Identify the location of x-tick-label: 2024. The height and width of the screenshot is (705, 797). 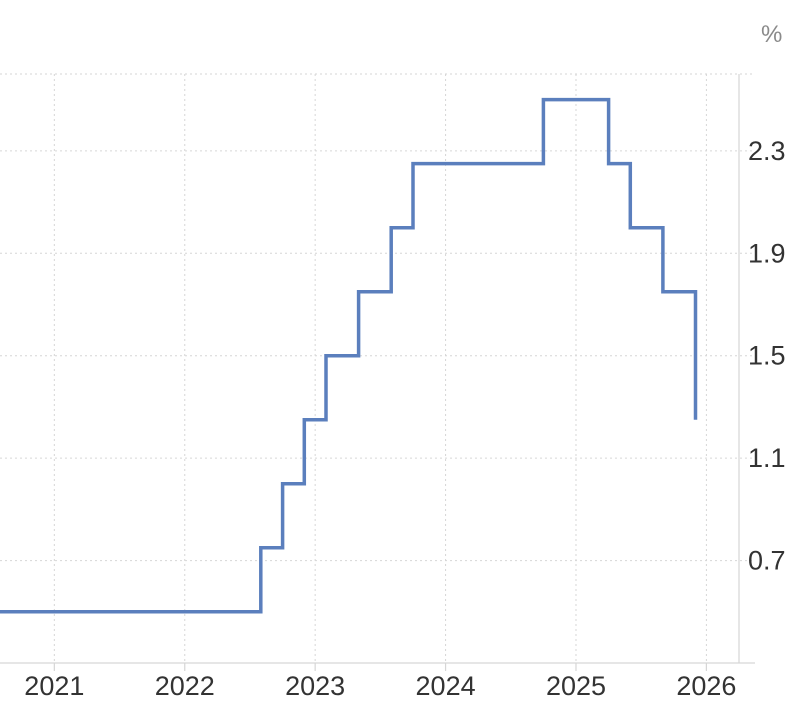
(446, 686).